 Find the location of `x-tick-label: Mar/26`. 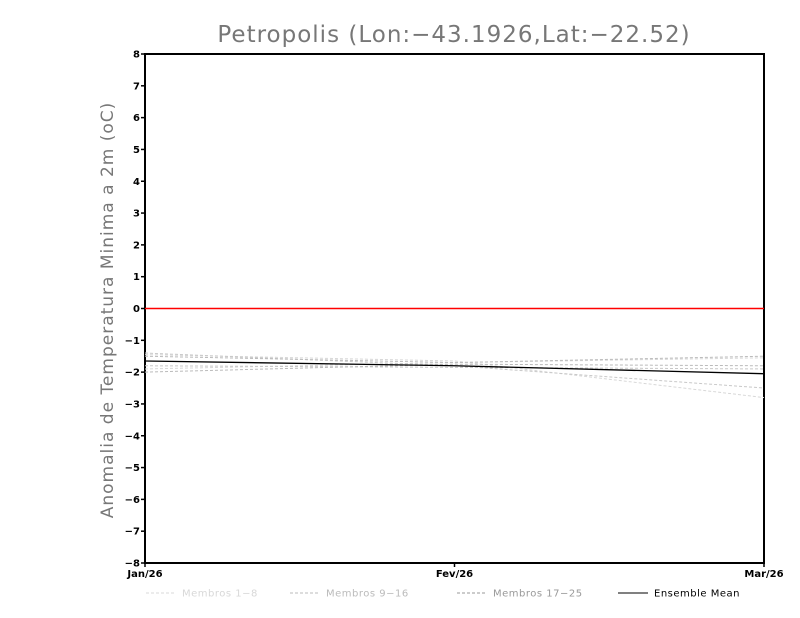

x-tick-label: Mar/26 is located at coordinates (763, 574).